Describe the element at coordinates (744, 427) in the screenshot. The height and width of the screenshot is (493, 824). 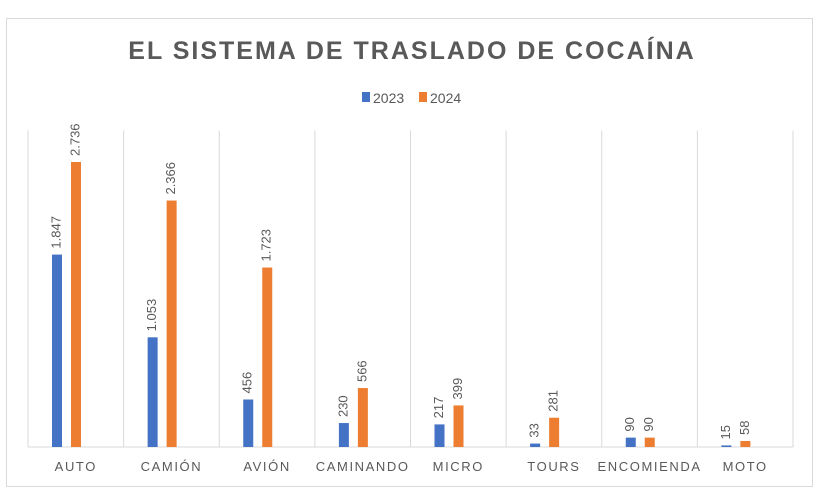
I see `data-label-2024: 58` at that location.